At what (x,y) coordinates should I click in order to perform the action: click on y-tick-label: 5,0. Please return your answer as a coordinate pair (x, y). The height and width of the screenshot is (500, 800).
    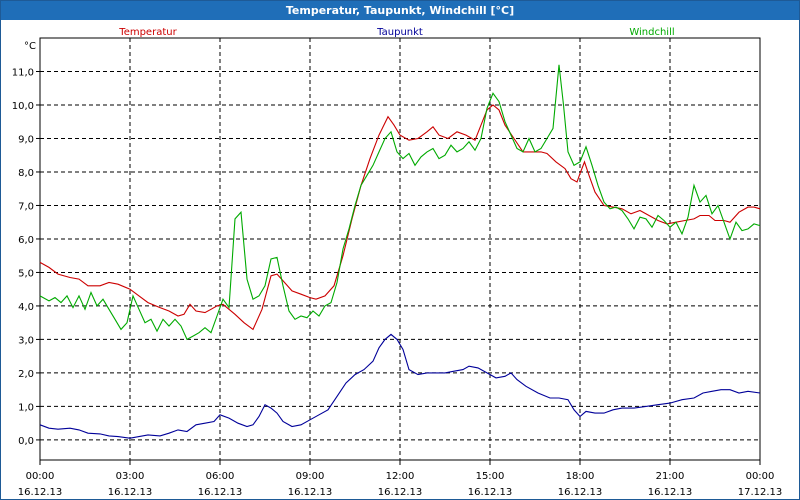
    Looking at the image, I should click on (26, 273).